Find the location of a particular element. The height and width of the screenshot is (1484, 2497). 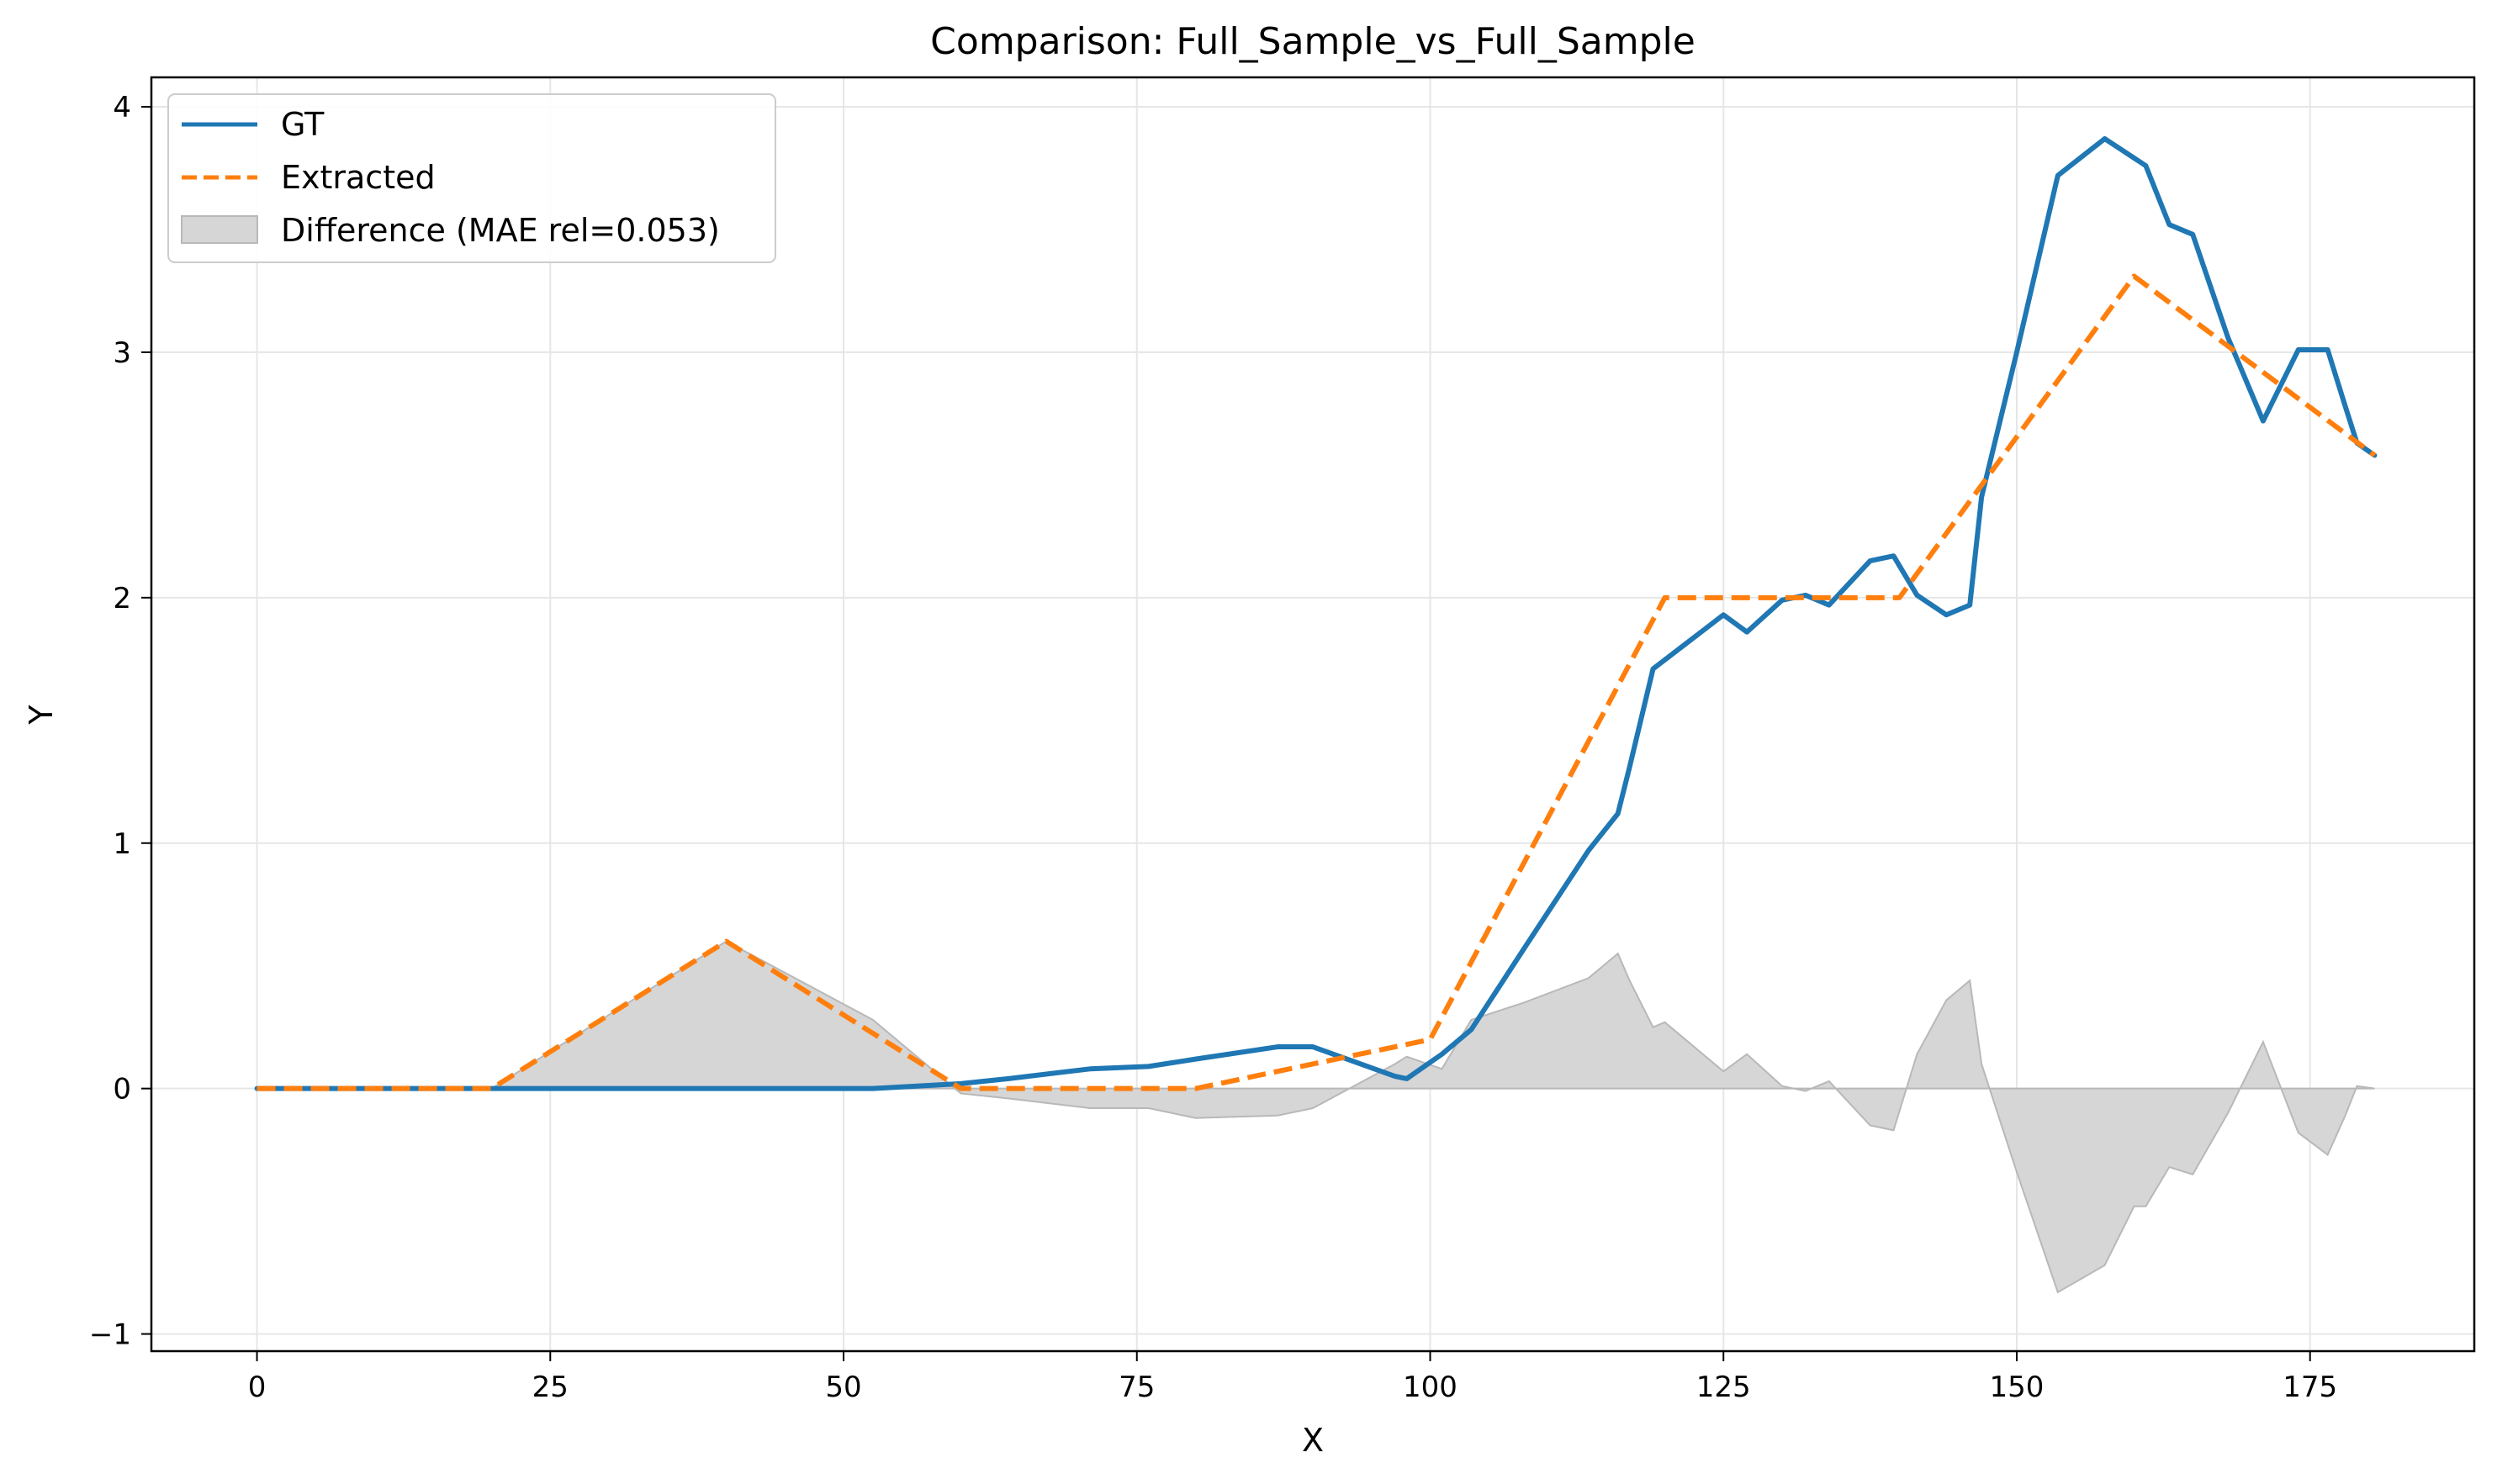

x-tick-label: 50 is located at coordinates (843, 1387).